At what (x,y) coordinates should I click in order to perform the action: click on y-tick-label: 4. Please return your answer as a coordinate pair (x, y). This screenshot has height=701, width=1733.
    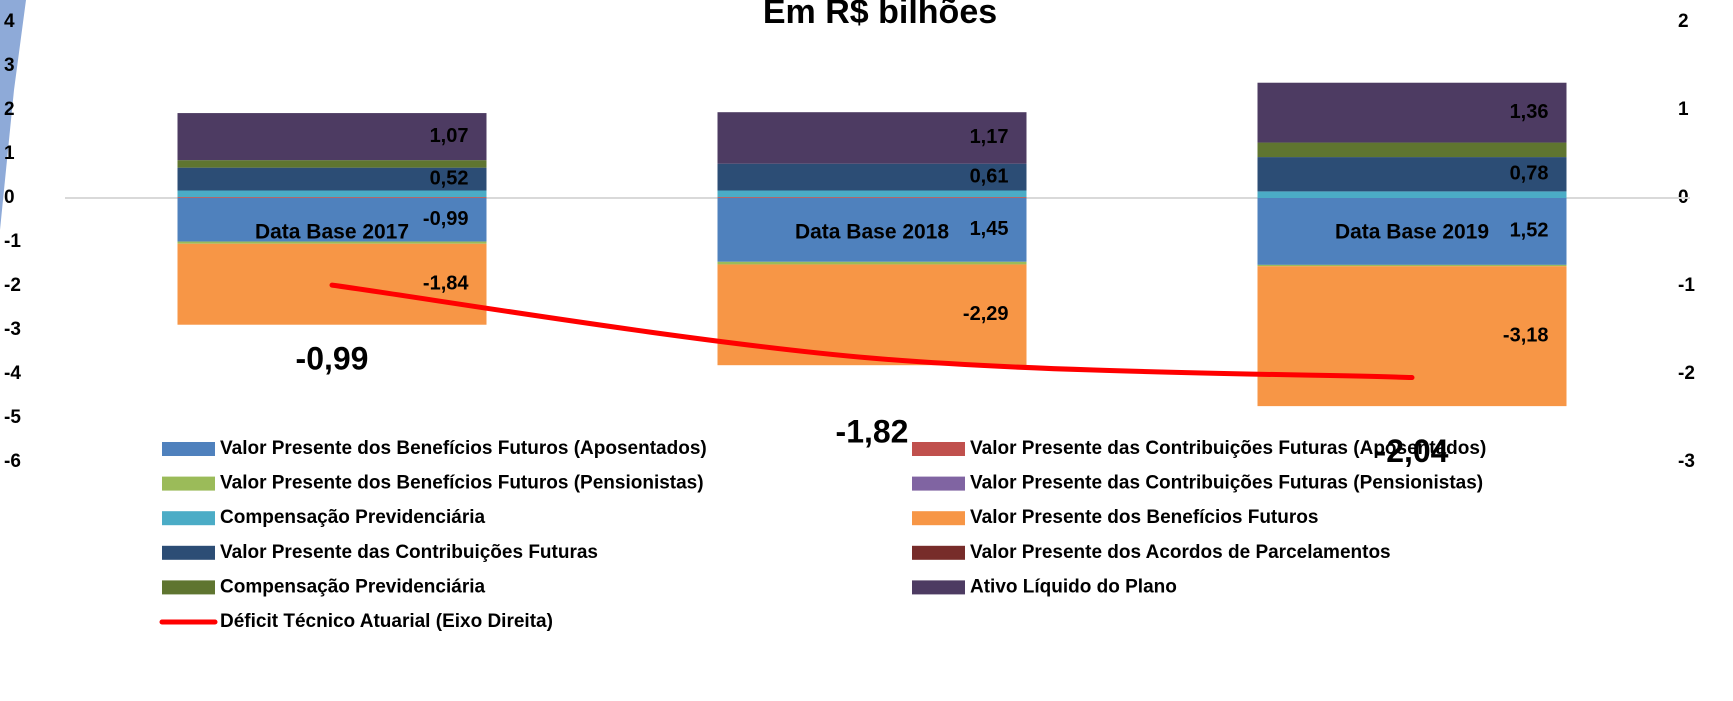
    Looking at the image, I should click on (9, 21).